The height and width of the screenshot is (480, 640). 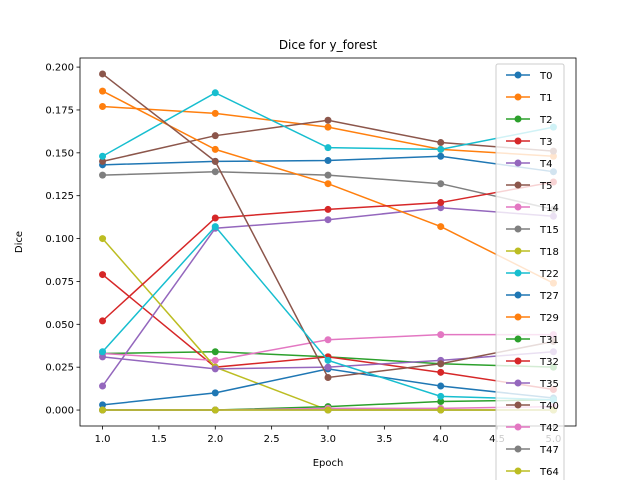 I want to click on legend-label: T3, so click(x=545, y=142).